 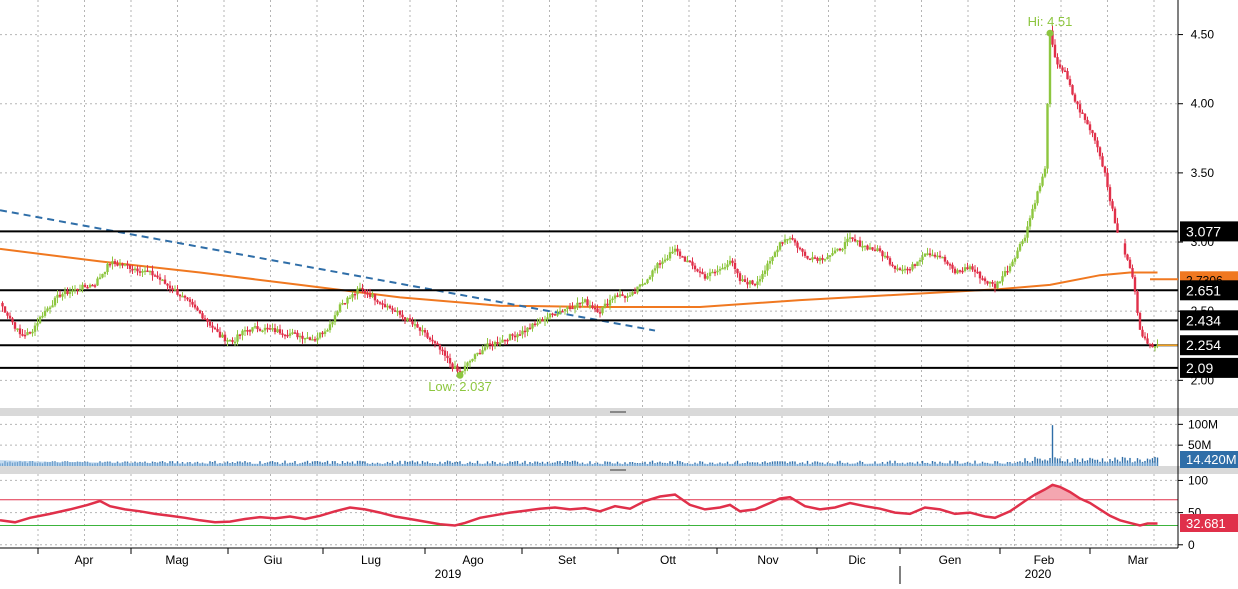 What do you see at coordinates (1203, 345) in the screenshot?
I see `level-tag-label: 2.254` at bounding box center [1203, 345].